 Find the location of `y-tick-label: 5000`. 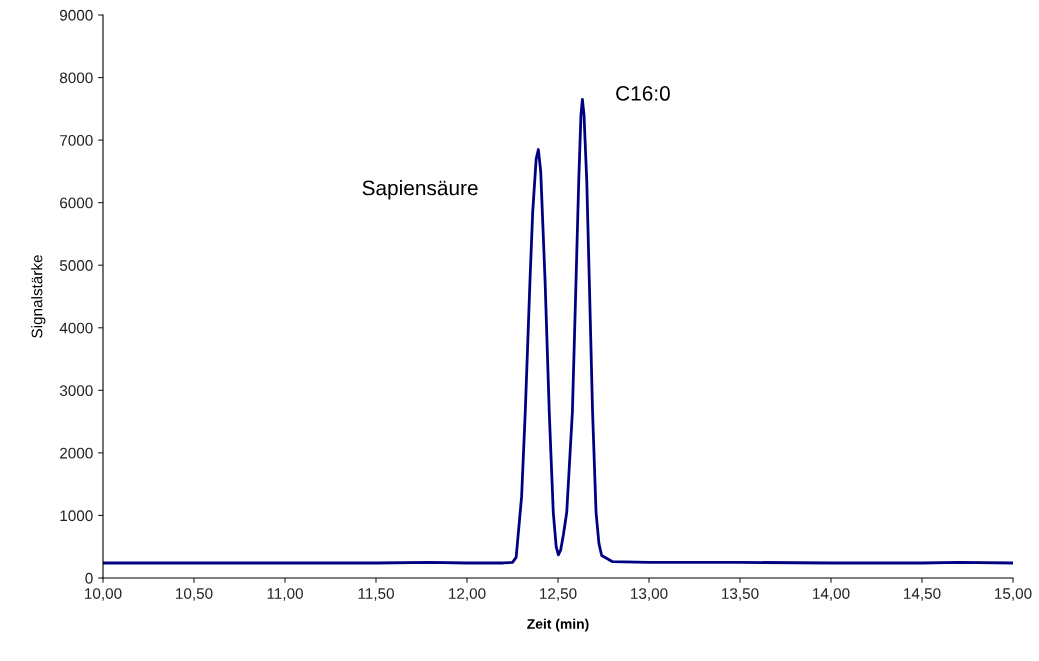

y-tick-label: 5000 is located at coordinates (76, 265).